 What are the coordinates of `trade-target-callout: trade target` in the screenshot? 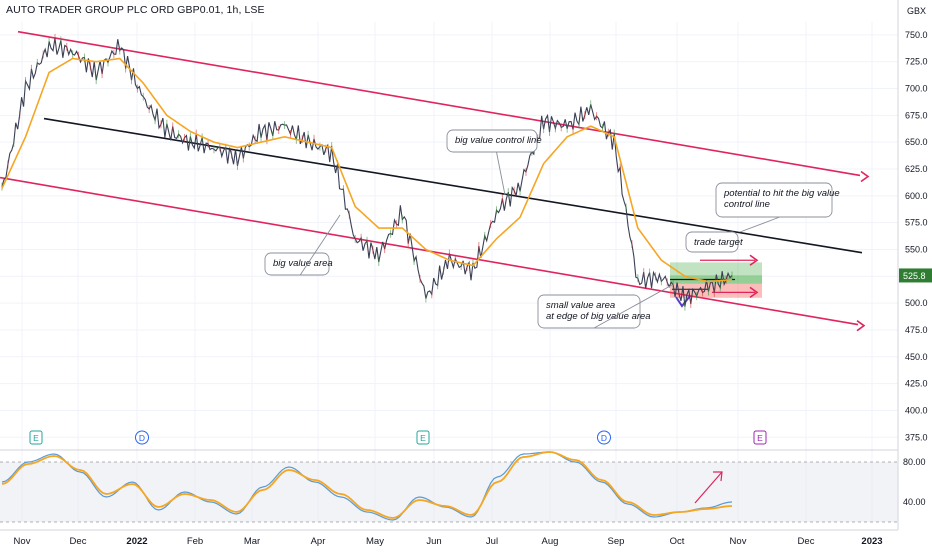 It's located at (714, 242).